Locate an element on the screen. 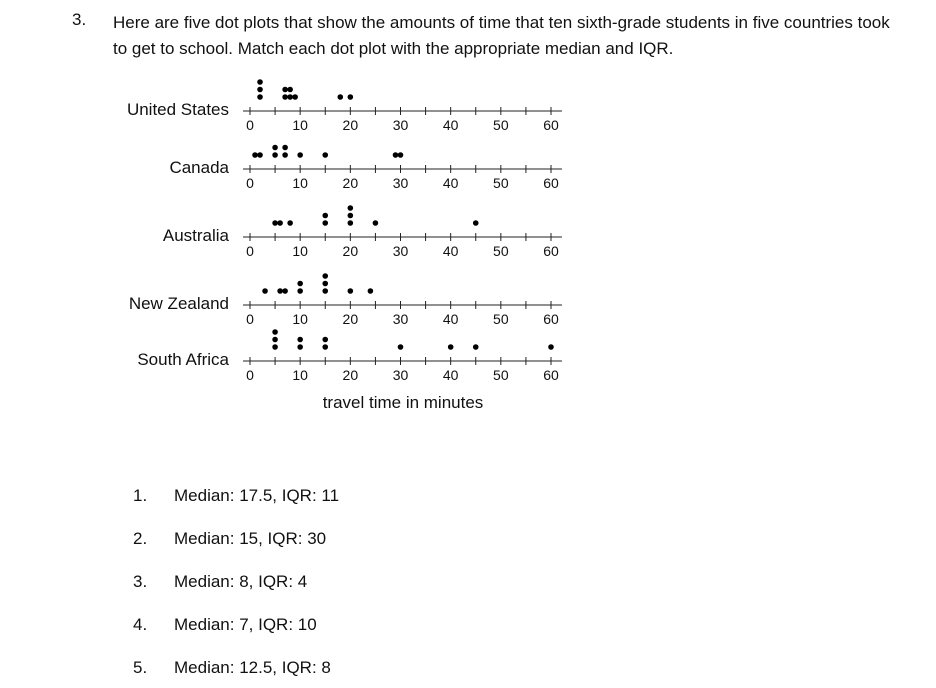 The image size is (936, 688). tick-label-south-africa: 20 is located at coordinates (351, 375).